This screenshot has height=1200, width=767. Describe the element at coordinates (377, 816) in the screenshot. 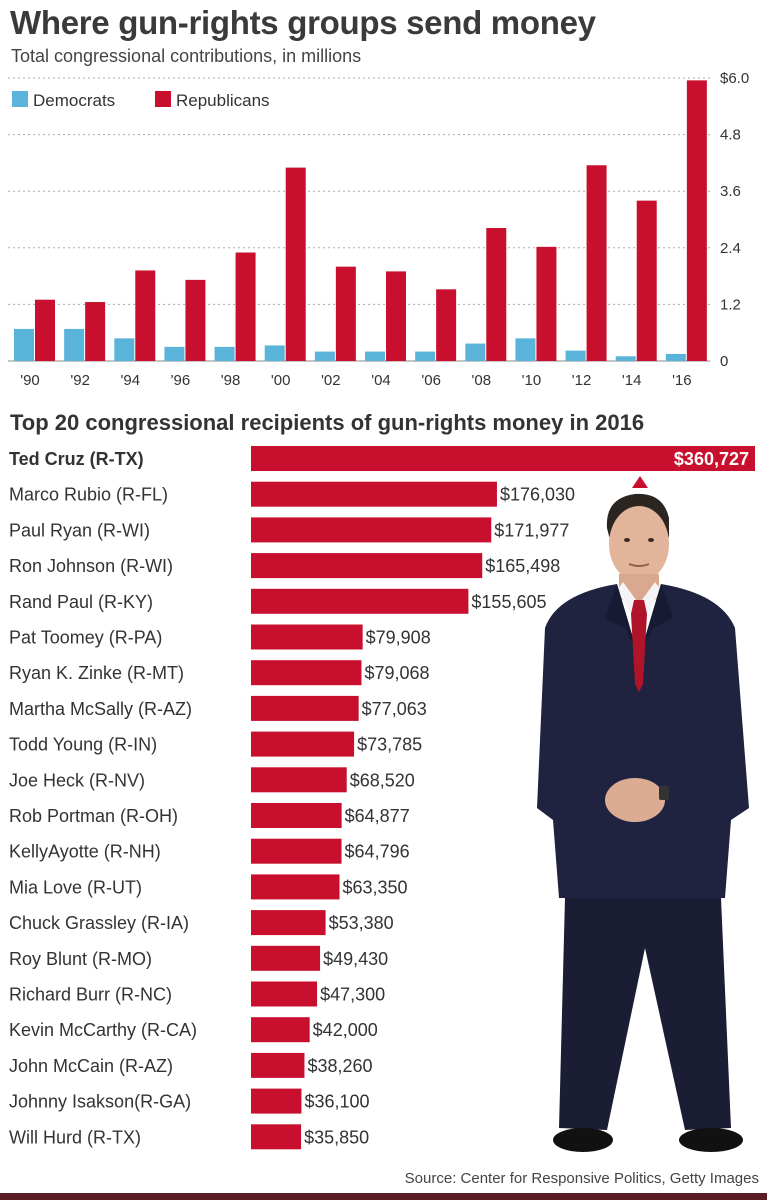

I see `recipient-value-label: $64,877` at that location.